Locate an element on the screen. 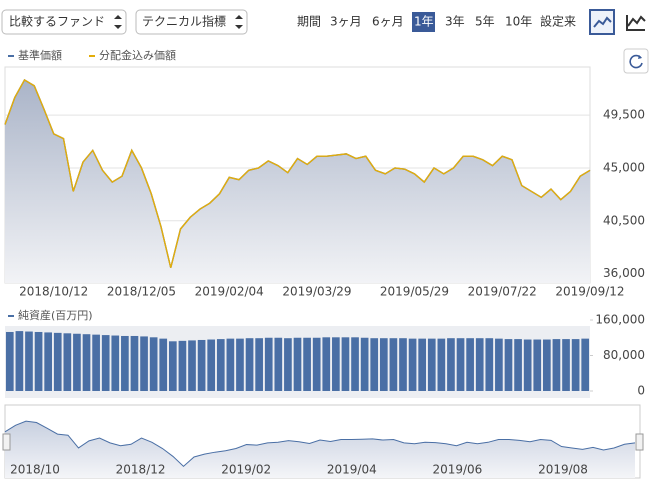  y-tick-label: 45,000 is located at coordinates (624, 167).